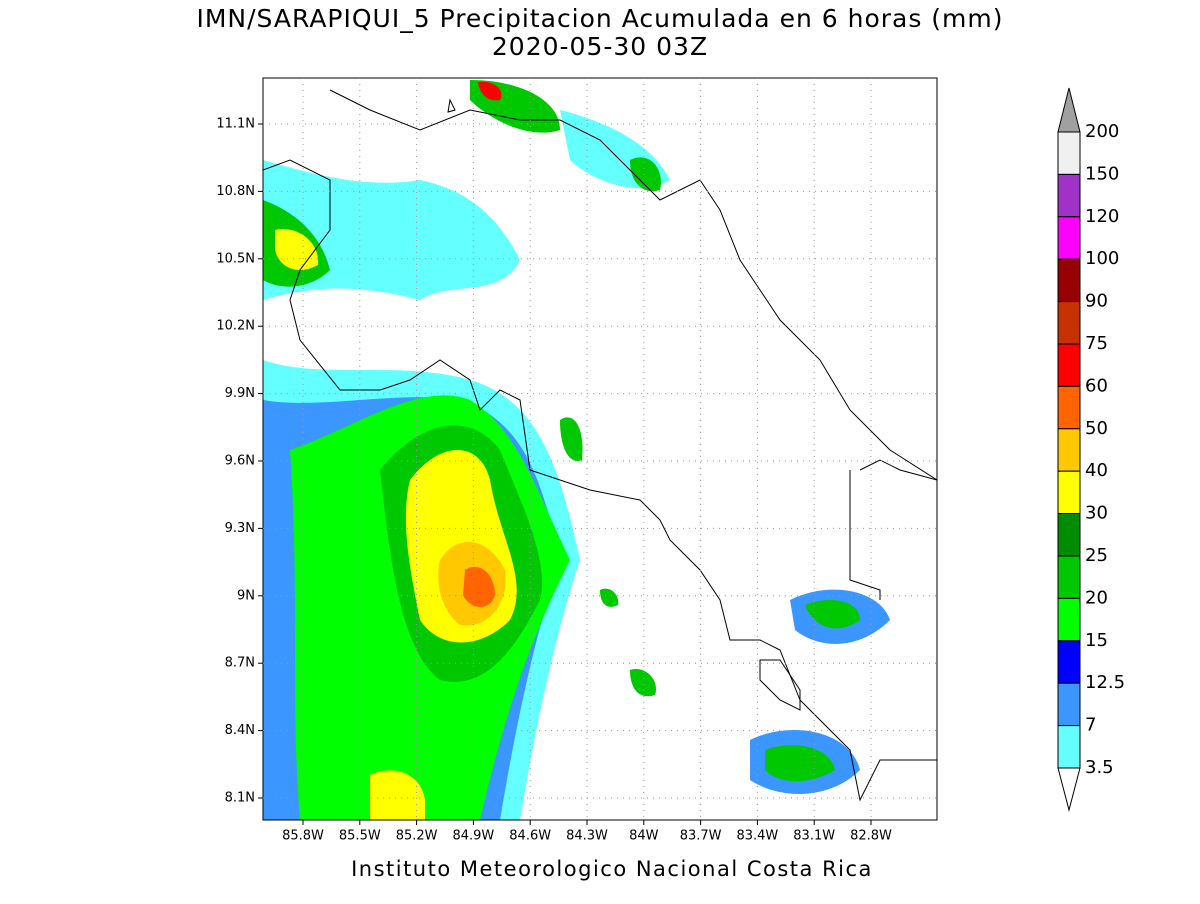 Image resolution: width=1200 pixels, height=904 pixels. Describe the element at coordinates (644, 836) in the screenshot. I see `lon-label: 84W` at that location.